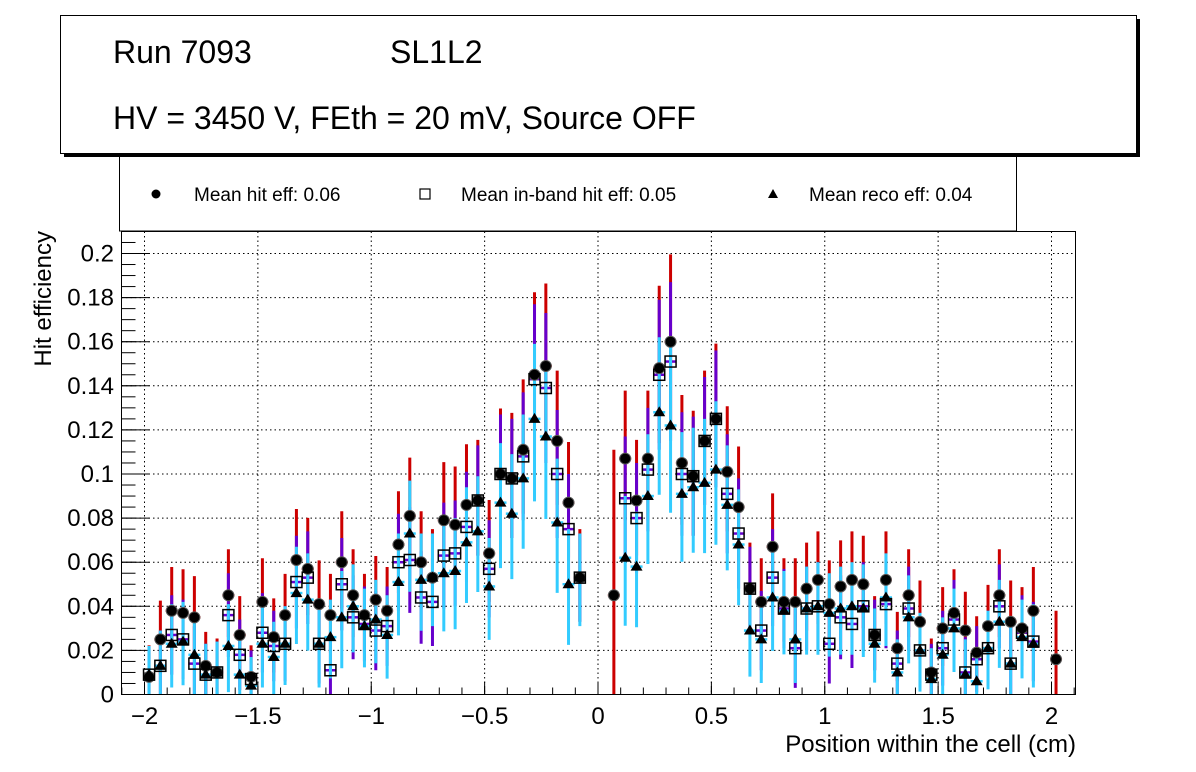  Describe the element at coordinates (1051, 716) in the screenshot. I see `x-tick-label: 2` at that location.